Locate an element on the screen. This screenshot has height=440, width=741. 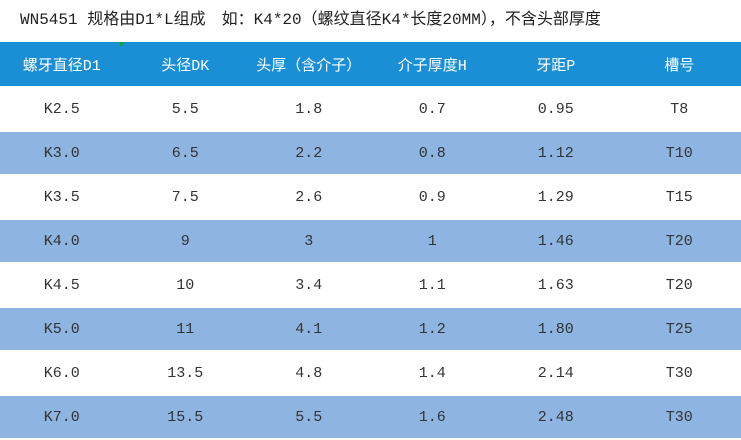
table-row: K7.0 15.5 5.5 1.6 2.48 T30 is located at coordinates (370, 417).